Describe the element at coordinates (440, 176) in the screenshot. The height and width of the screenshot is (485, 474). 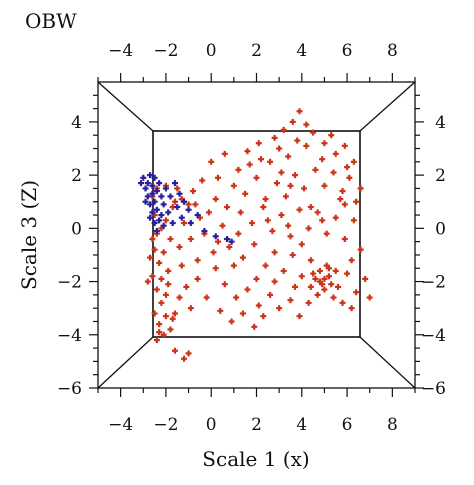
I see `y-tick-label-right: 2` at that location.